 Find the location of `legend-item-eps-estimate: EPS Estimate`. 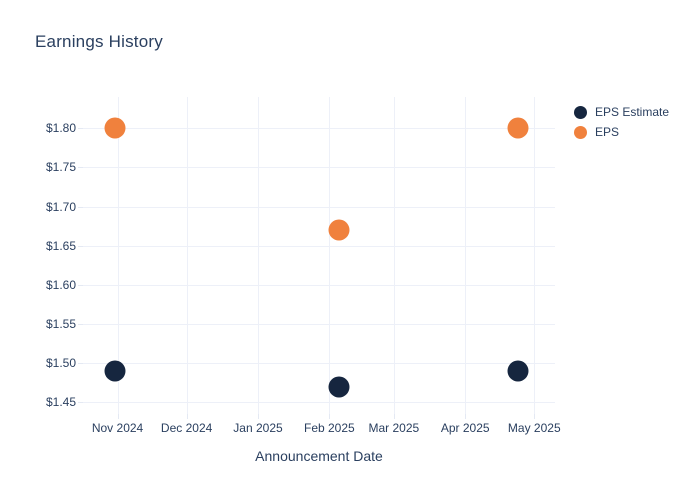

legend-item-eps-estimate: EPS Estimate is located at coordinates (621, 112).